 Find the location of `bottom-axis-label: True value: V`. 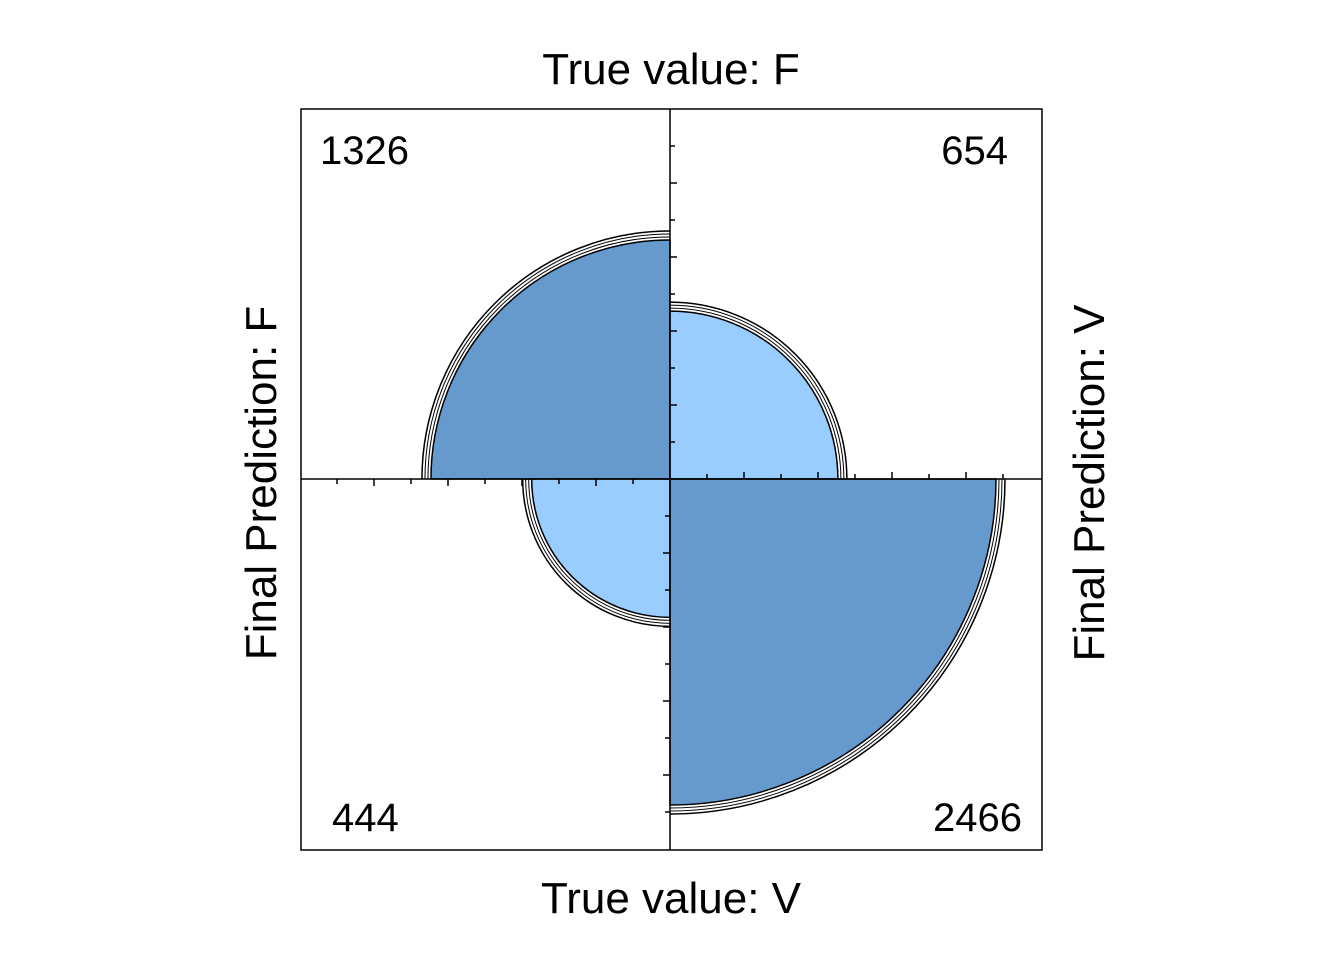

bottom-axis-label: True value: V is located at coordinates (671, 898).